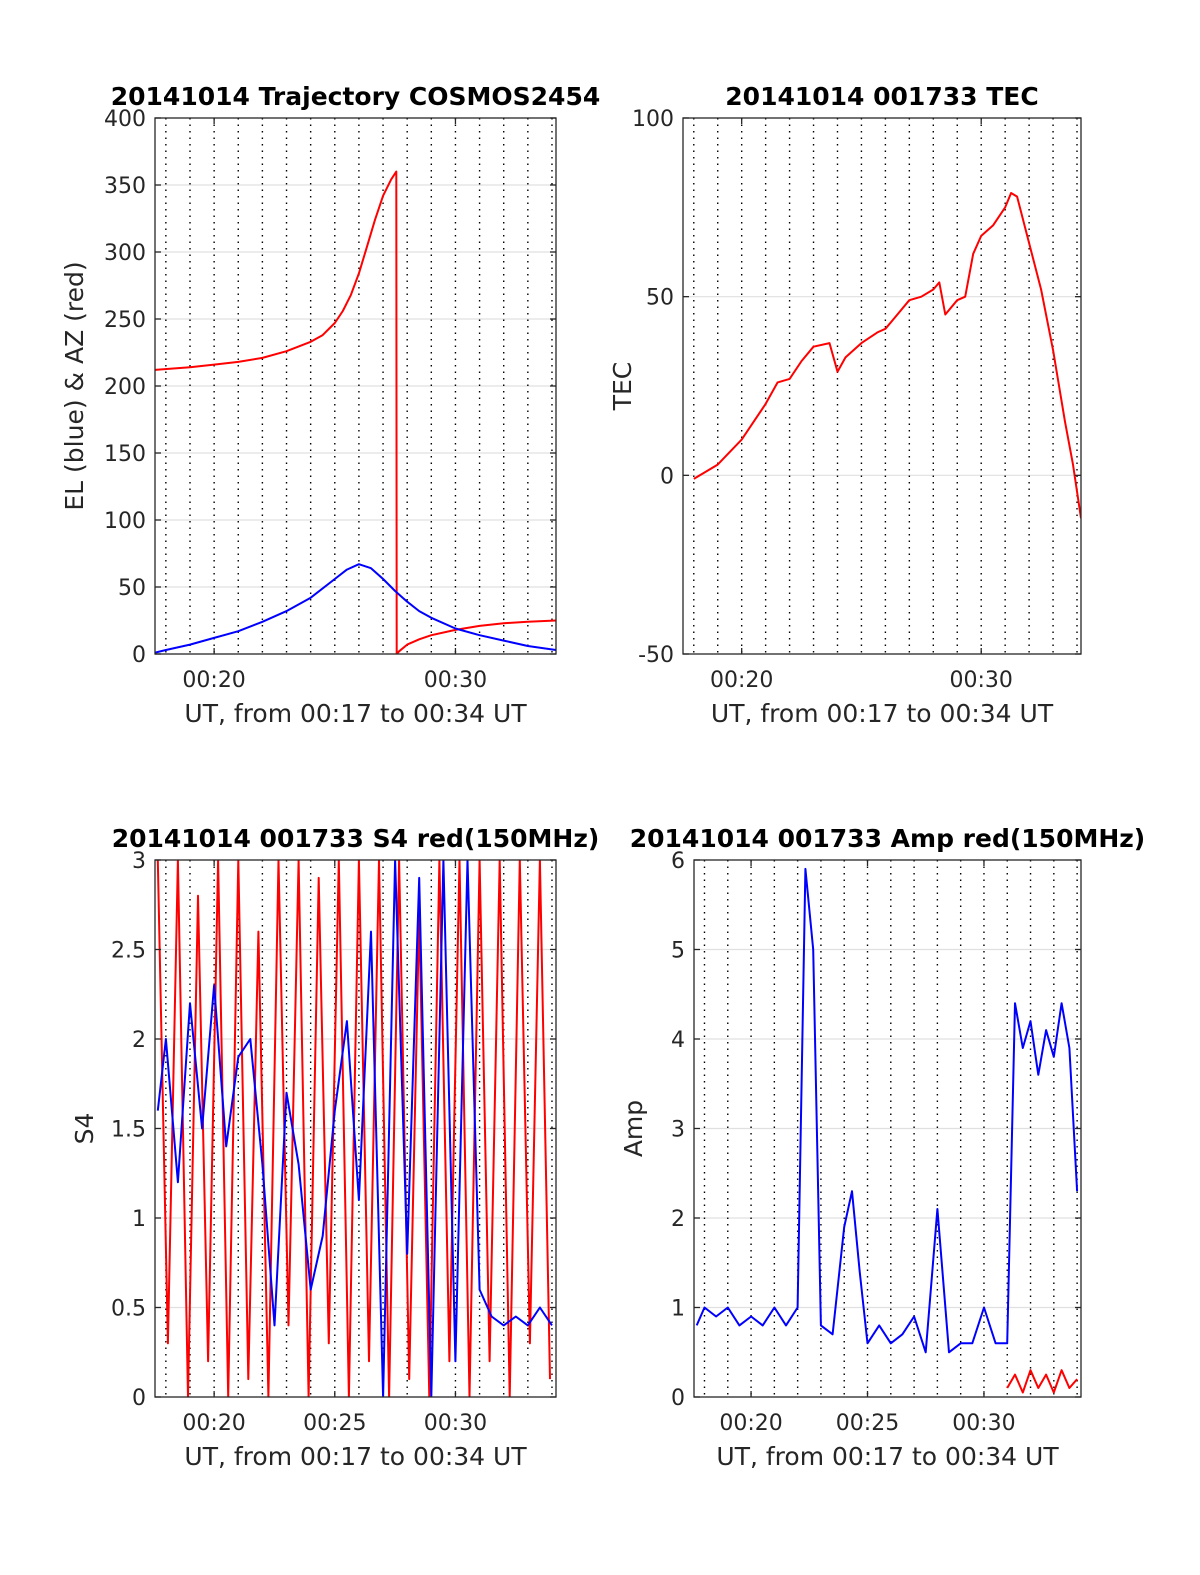 The width and height of the screenshot is (1200, 1575). Describe the element at coordinates (125, 454) in the screenshot. I see `y-tick-label: 150` at that location.